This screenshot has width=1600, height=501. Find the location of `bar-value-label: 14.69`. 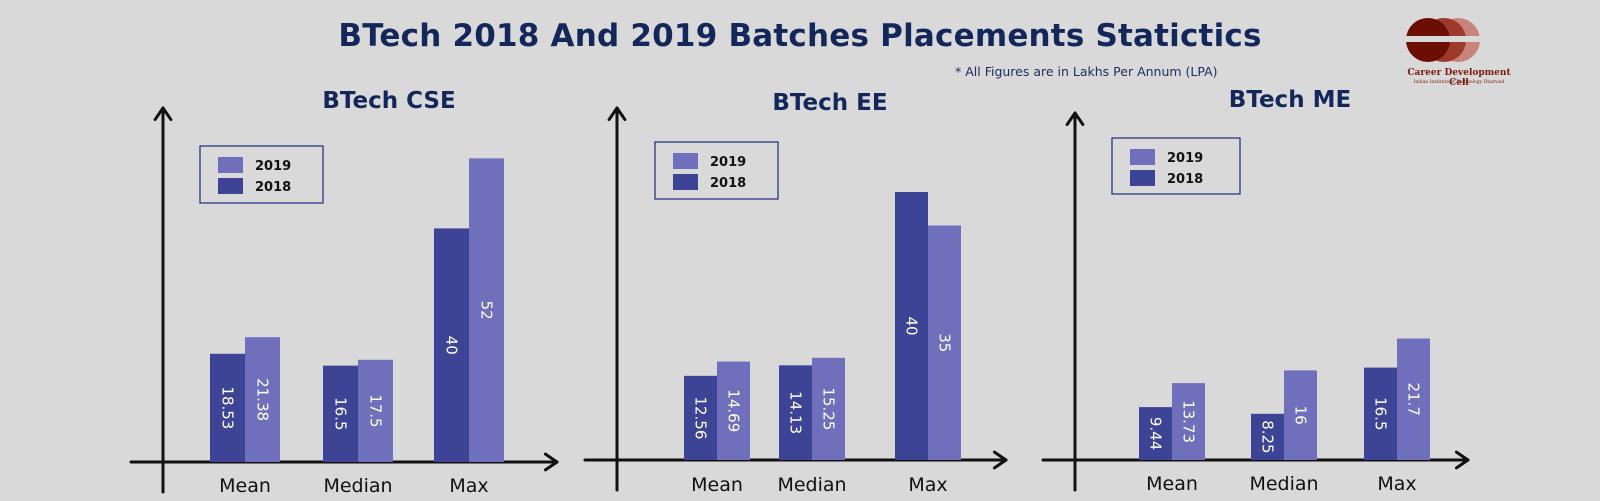

bar-value-label: 14.69 is located at coordinates (734, 410).